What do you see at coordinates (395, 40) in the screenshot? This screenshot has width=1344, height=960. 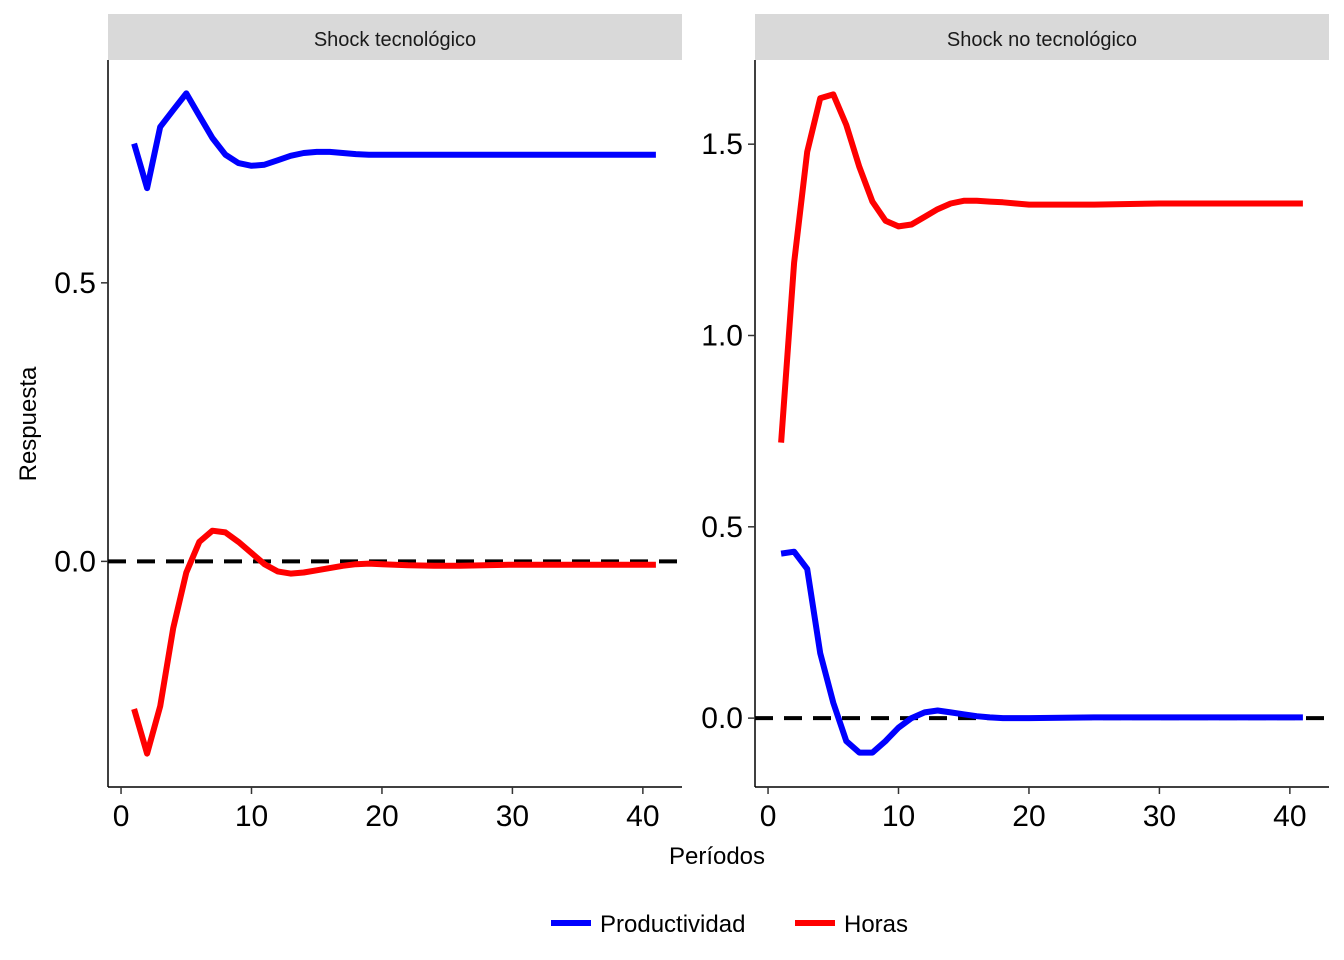 I see `panel-title: Shock tecnológico` at bounding box center [395, 40].